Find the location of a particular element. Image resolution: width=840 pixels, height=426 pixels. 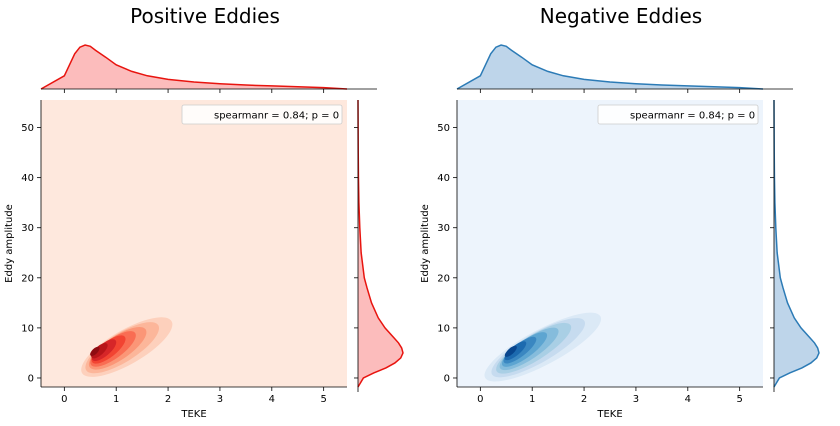

chart-title: Positive Eddies is located at coordinates (205, 16).